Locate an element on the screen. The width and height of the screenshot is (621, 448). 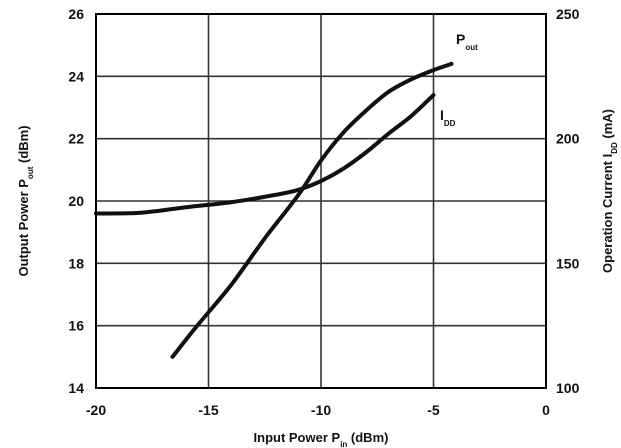
y-left-tick-label: 14 is located at coordinates (76, 388).